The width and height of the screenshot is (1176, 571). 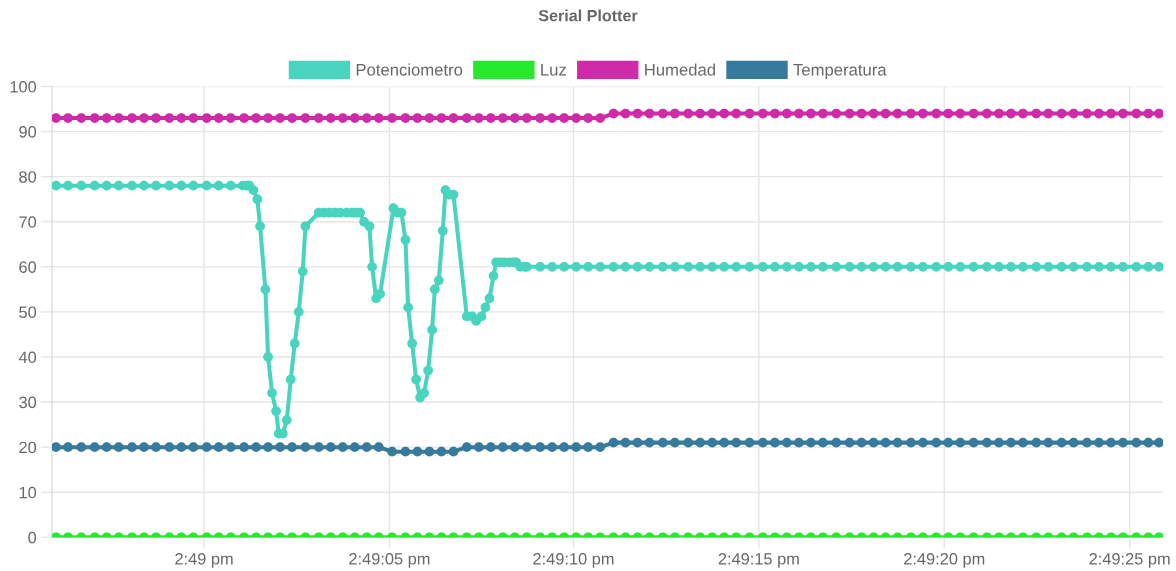 I want to click on legend-label: Potenciometro, so click(x=409, y=69).